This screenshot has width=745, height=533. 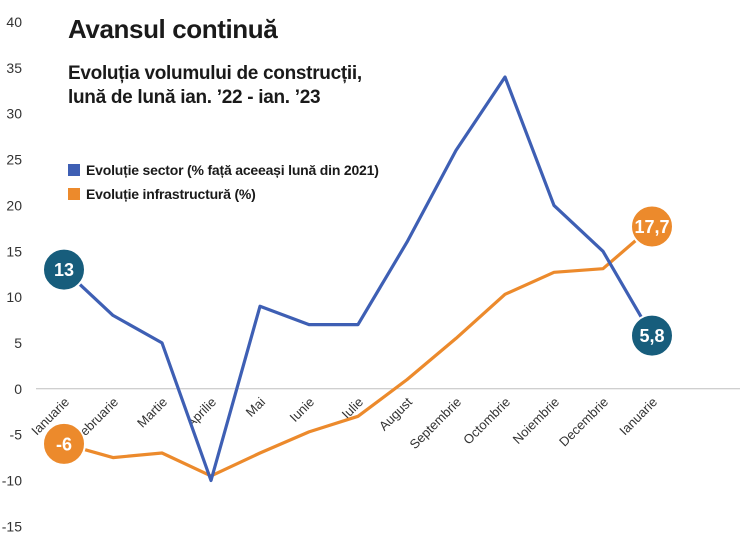 I want to click on value-callout: 13, so click(x=64, y=269).